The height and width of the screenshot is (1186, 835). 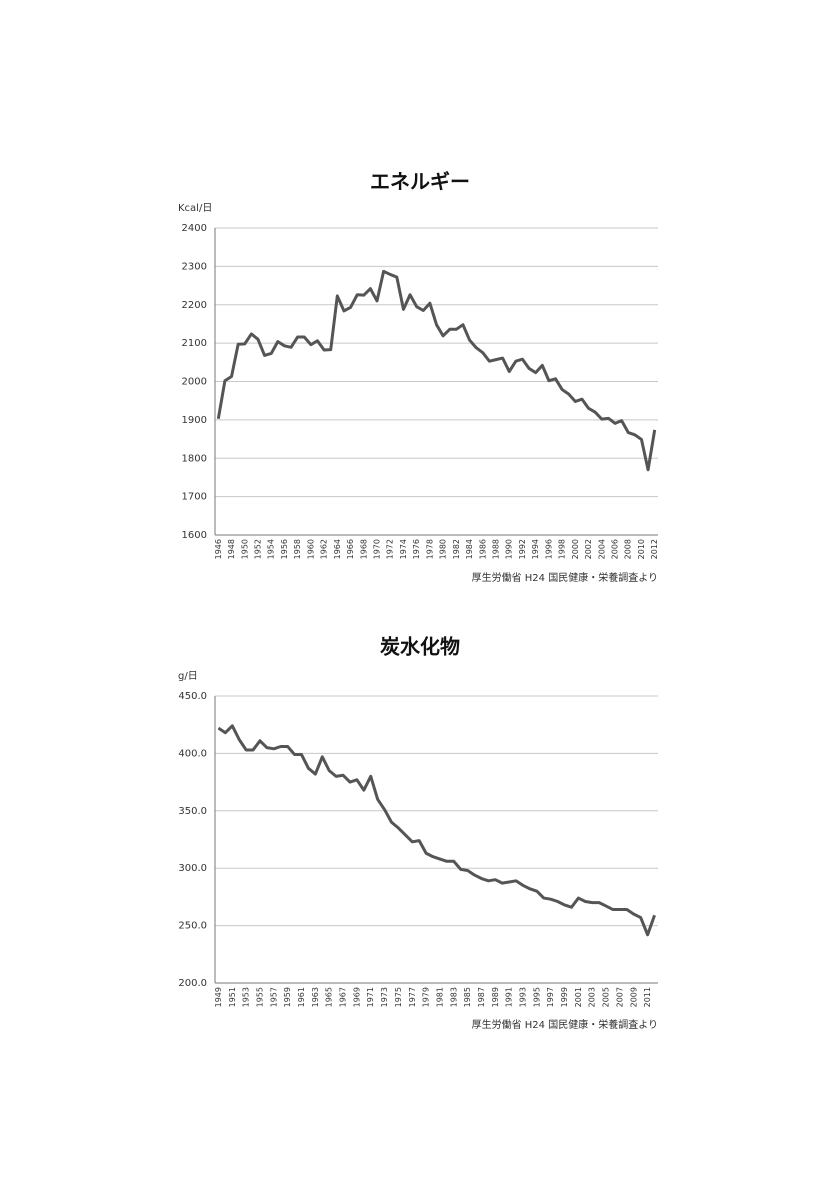 I want to click on x-tick-label: 2012, so click(x=654, y=549).